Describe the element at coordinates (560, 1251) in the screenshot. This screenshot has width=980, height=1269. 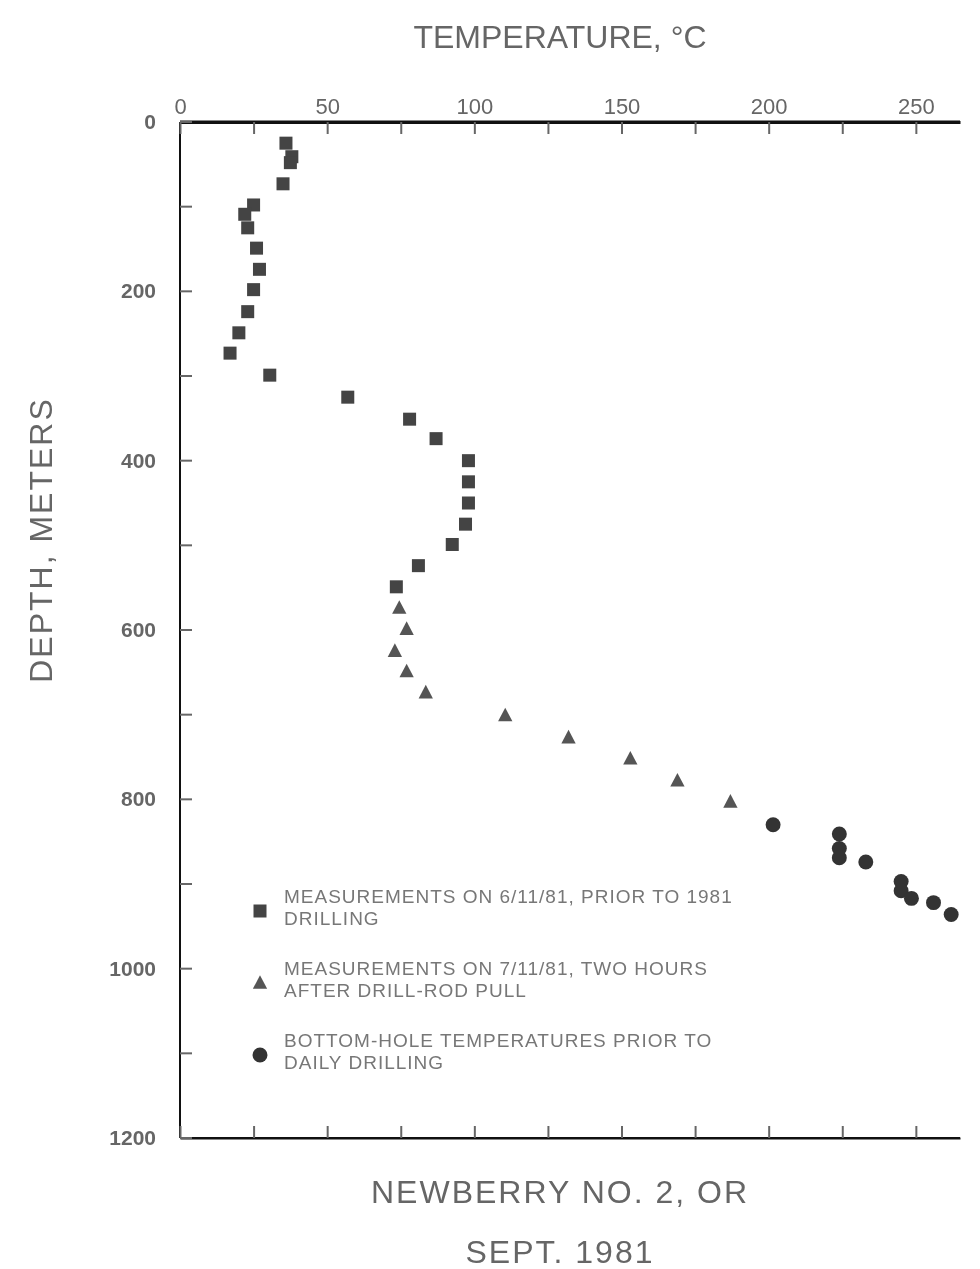
I see `text: SEPT. 1981` at that location.